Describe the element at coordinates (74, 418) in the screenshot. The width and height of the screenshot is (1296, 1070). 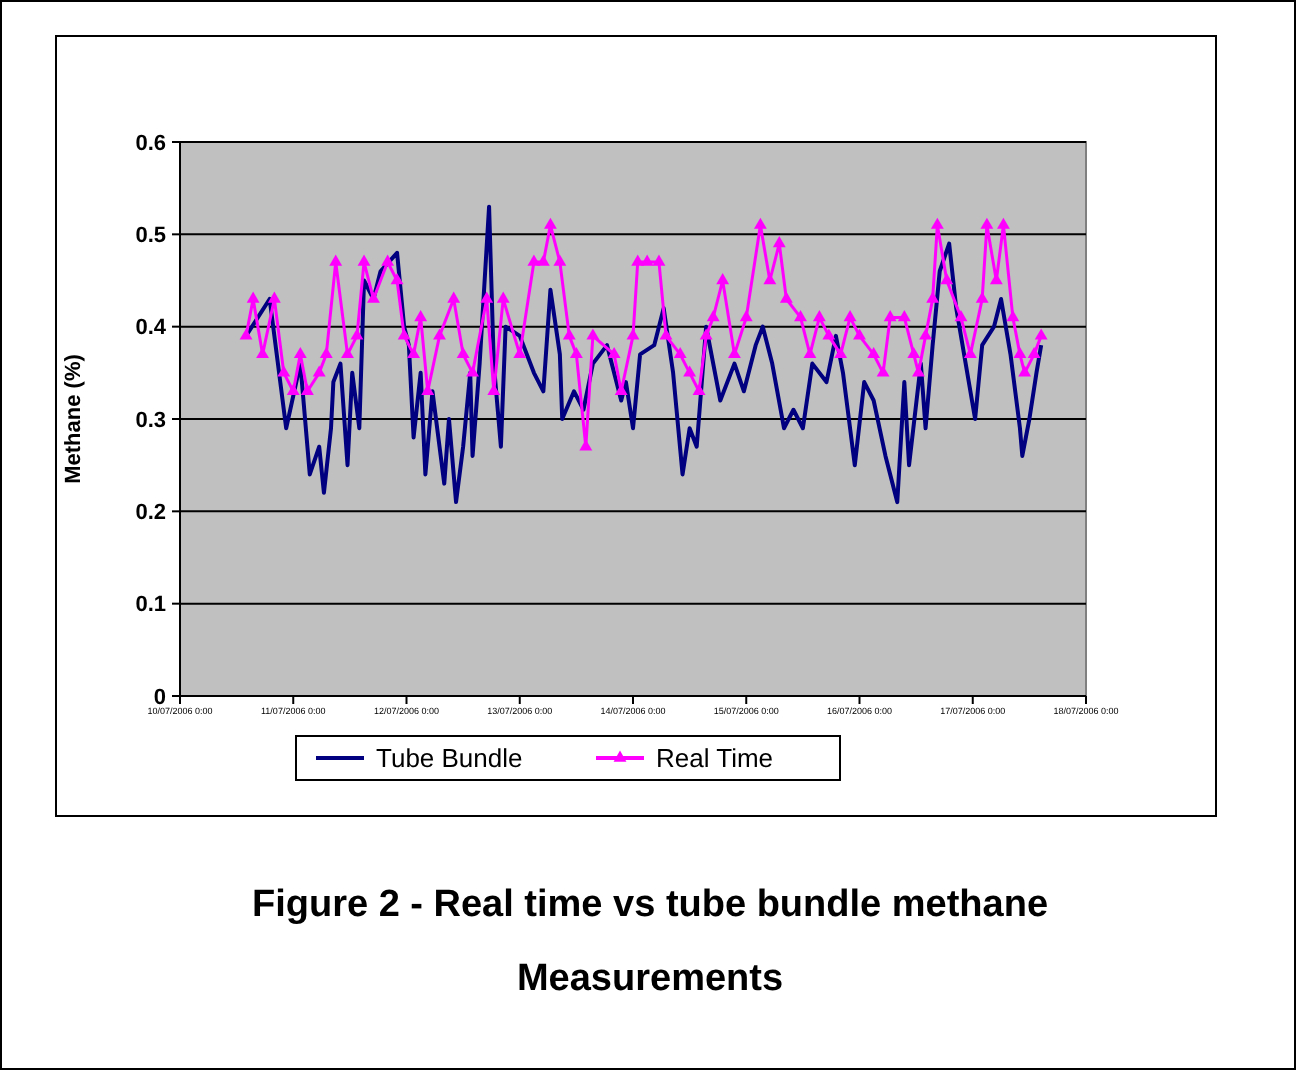
I see `y-axis-title: Methane (%)` at that location.